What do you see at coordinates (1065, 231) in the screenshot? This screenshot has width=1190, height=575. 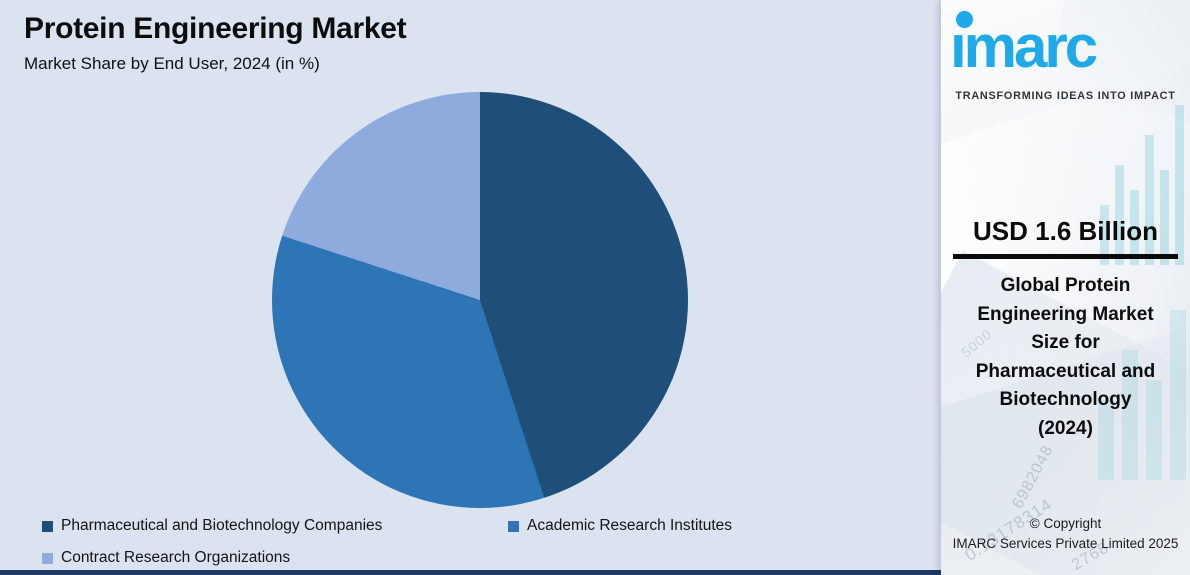 I see `stat-value: USD 1.6 Billion` at bounding box center [1065, 231].